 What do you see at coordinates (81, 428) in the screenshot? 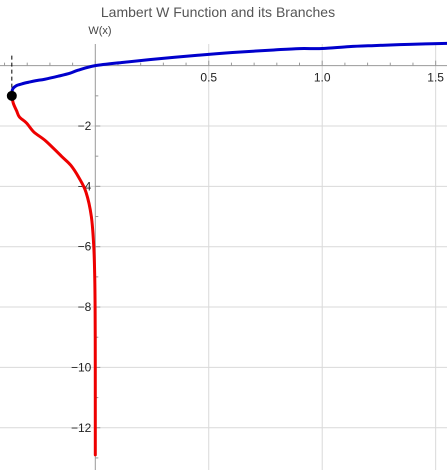
I see `y-tick-label-5: −12` at bounding box center [81, 428].